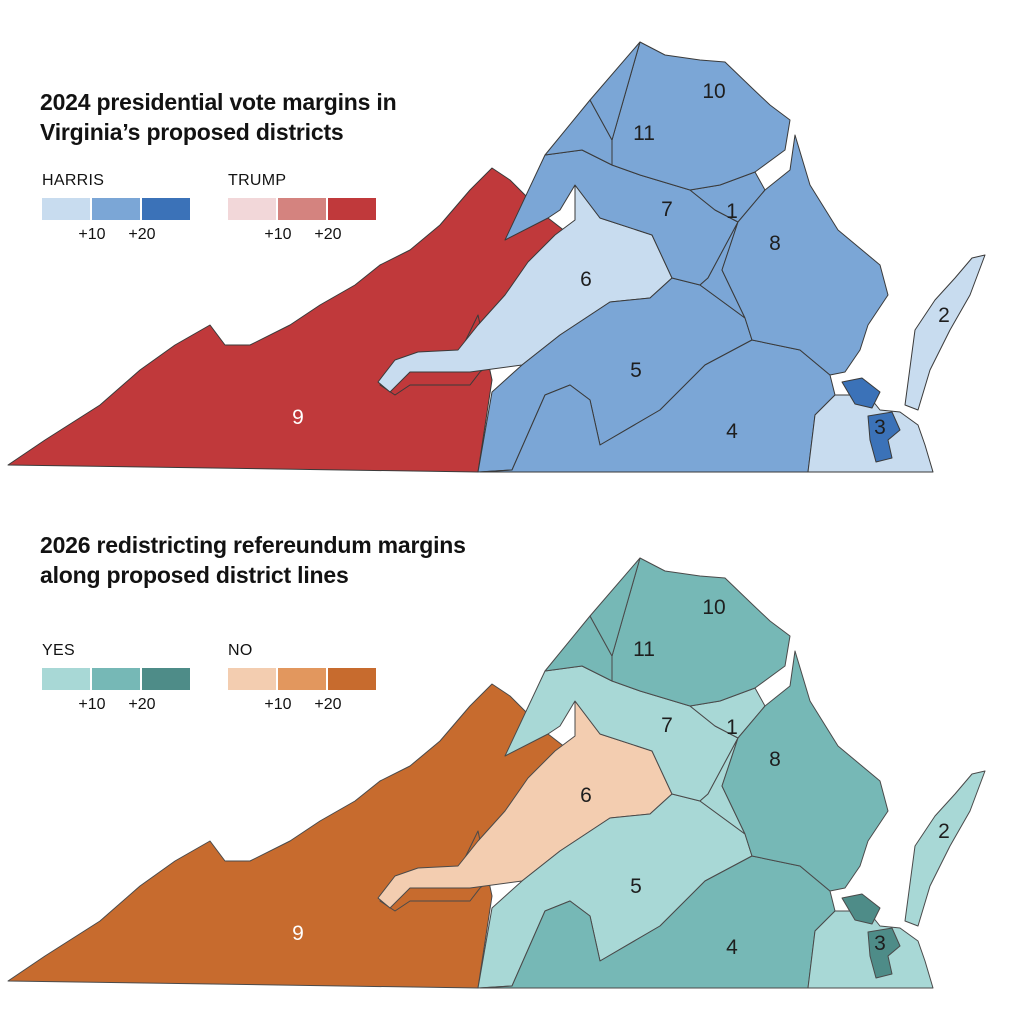  Describe the element at coordinates (218, 102) in the screenshot. I see `title-line-1: 2024 presidential vote margins in` at that location.